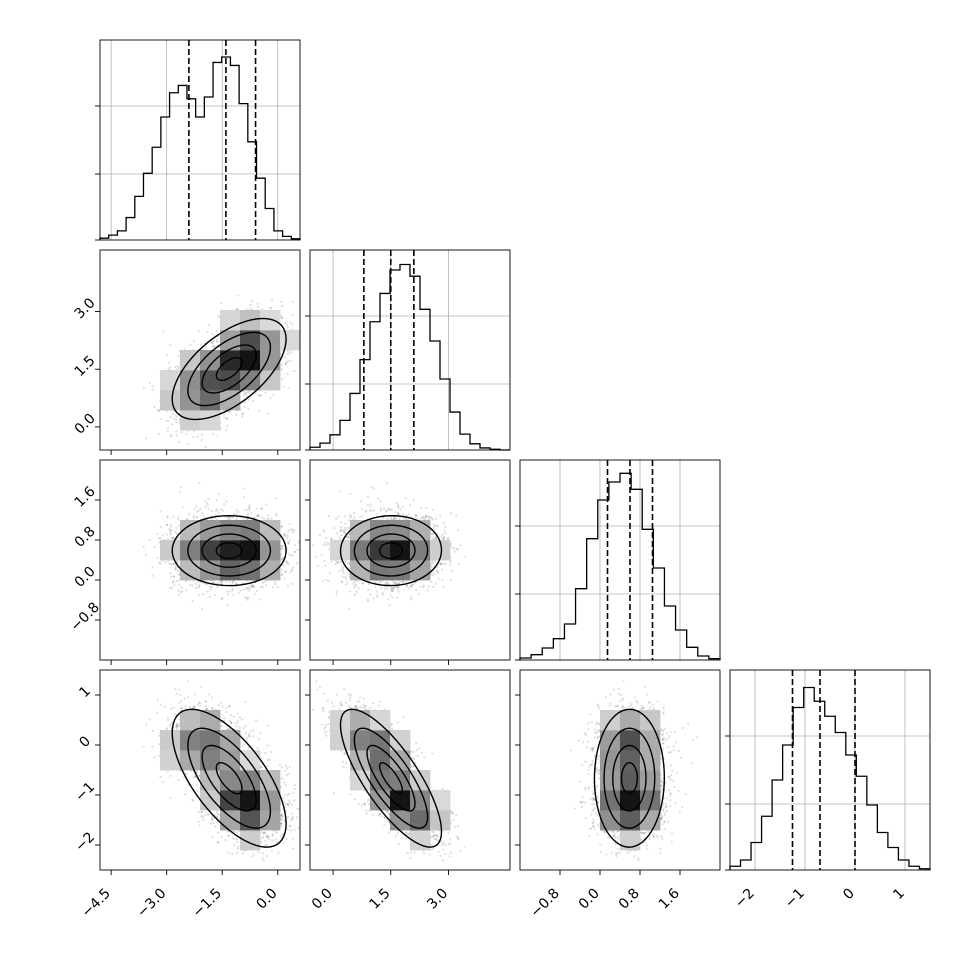 This screenshot has height=970, width=970. Describe the element at coordinates (200, 148) in the screenshot. I see `histogram-steps` at that location.